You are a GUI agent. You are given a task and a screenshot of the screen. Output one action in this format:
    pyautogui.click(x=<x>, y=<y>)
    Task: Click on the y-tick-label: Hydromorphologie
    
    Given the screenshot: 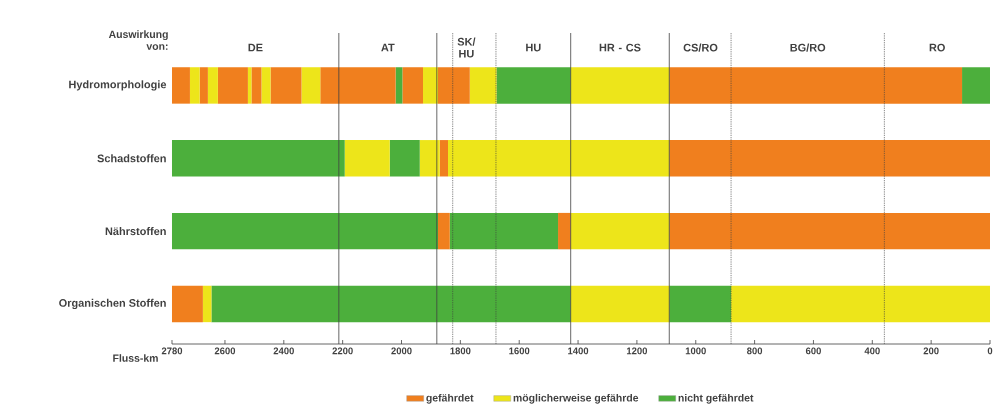 What is the action you would take?
    pyautogui.click(x=118, y=85)
    